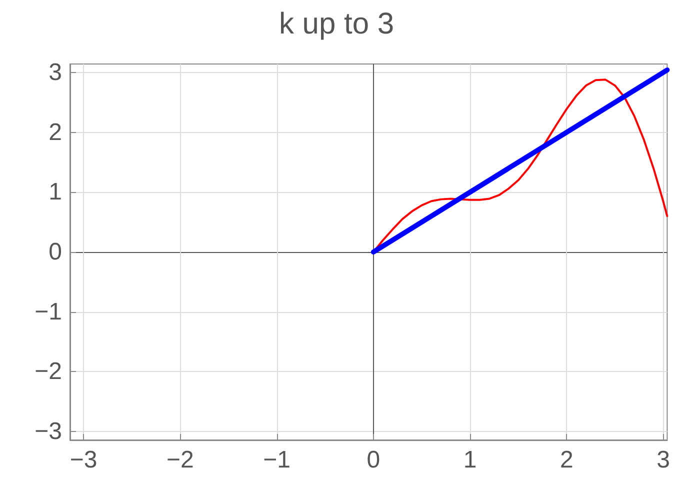  What do you see at coordinates (55, 132) in the screenshot?
I see `y-tick-label: 2` at bounding box center [55, 132].